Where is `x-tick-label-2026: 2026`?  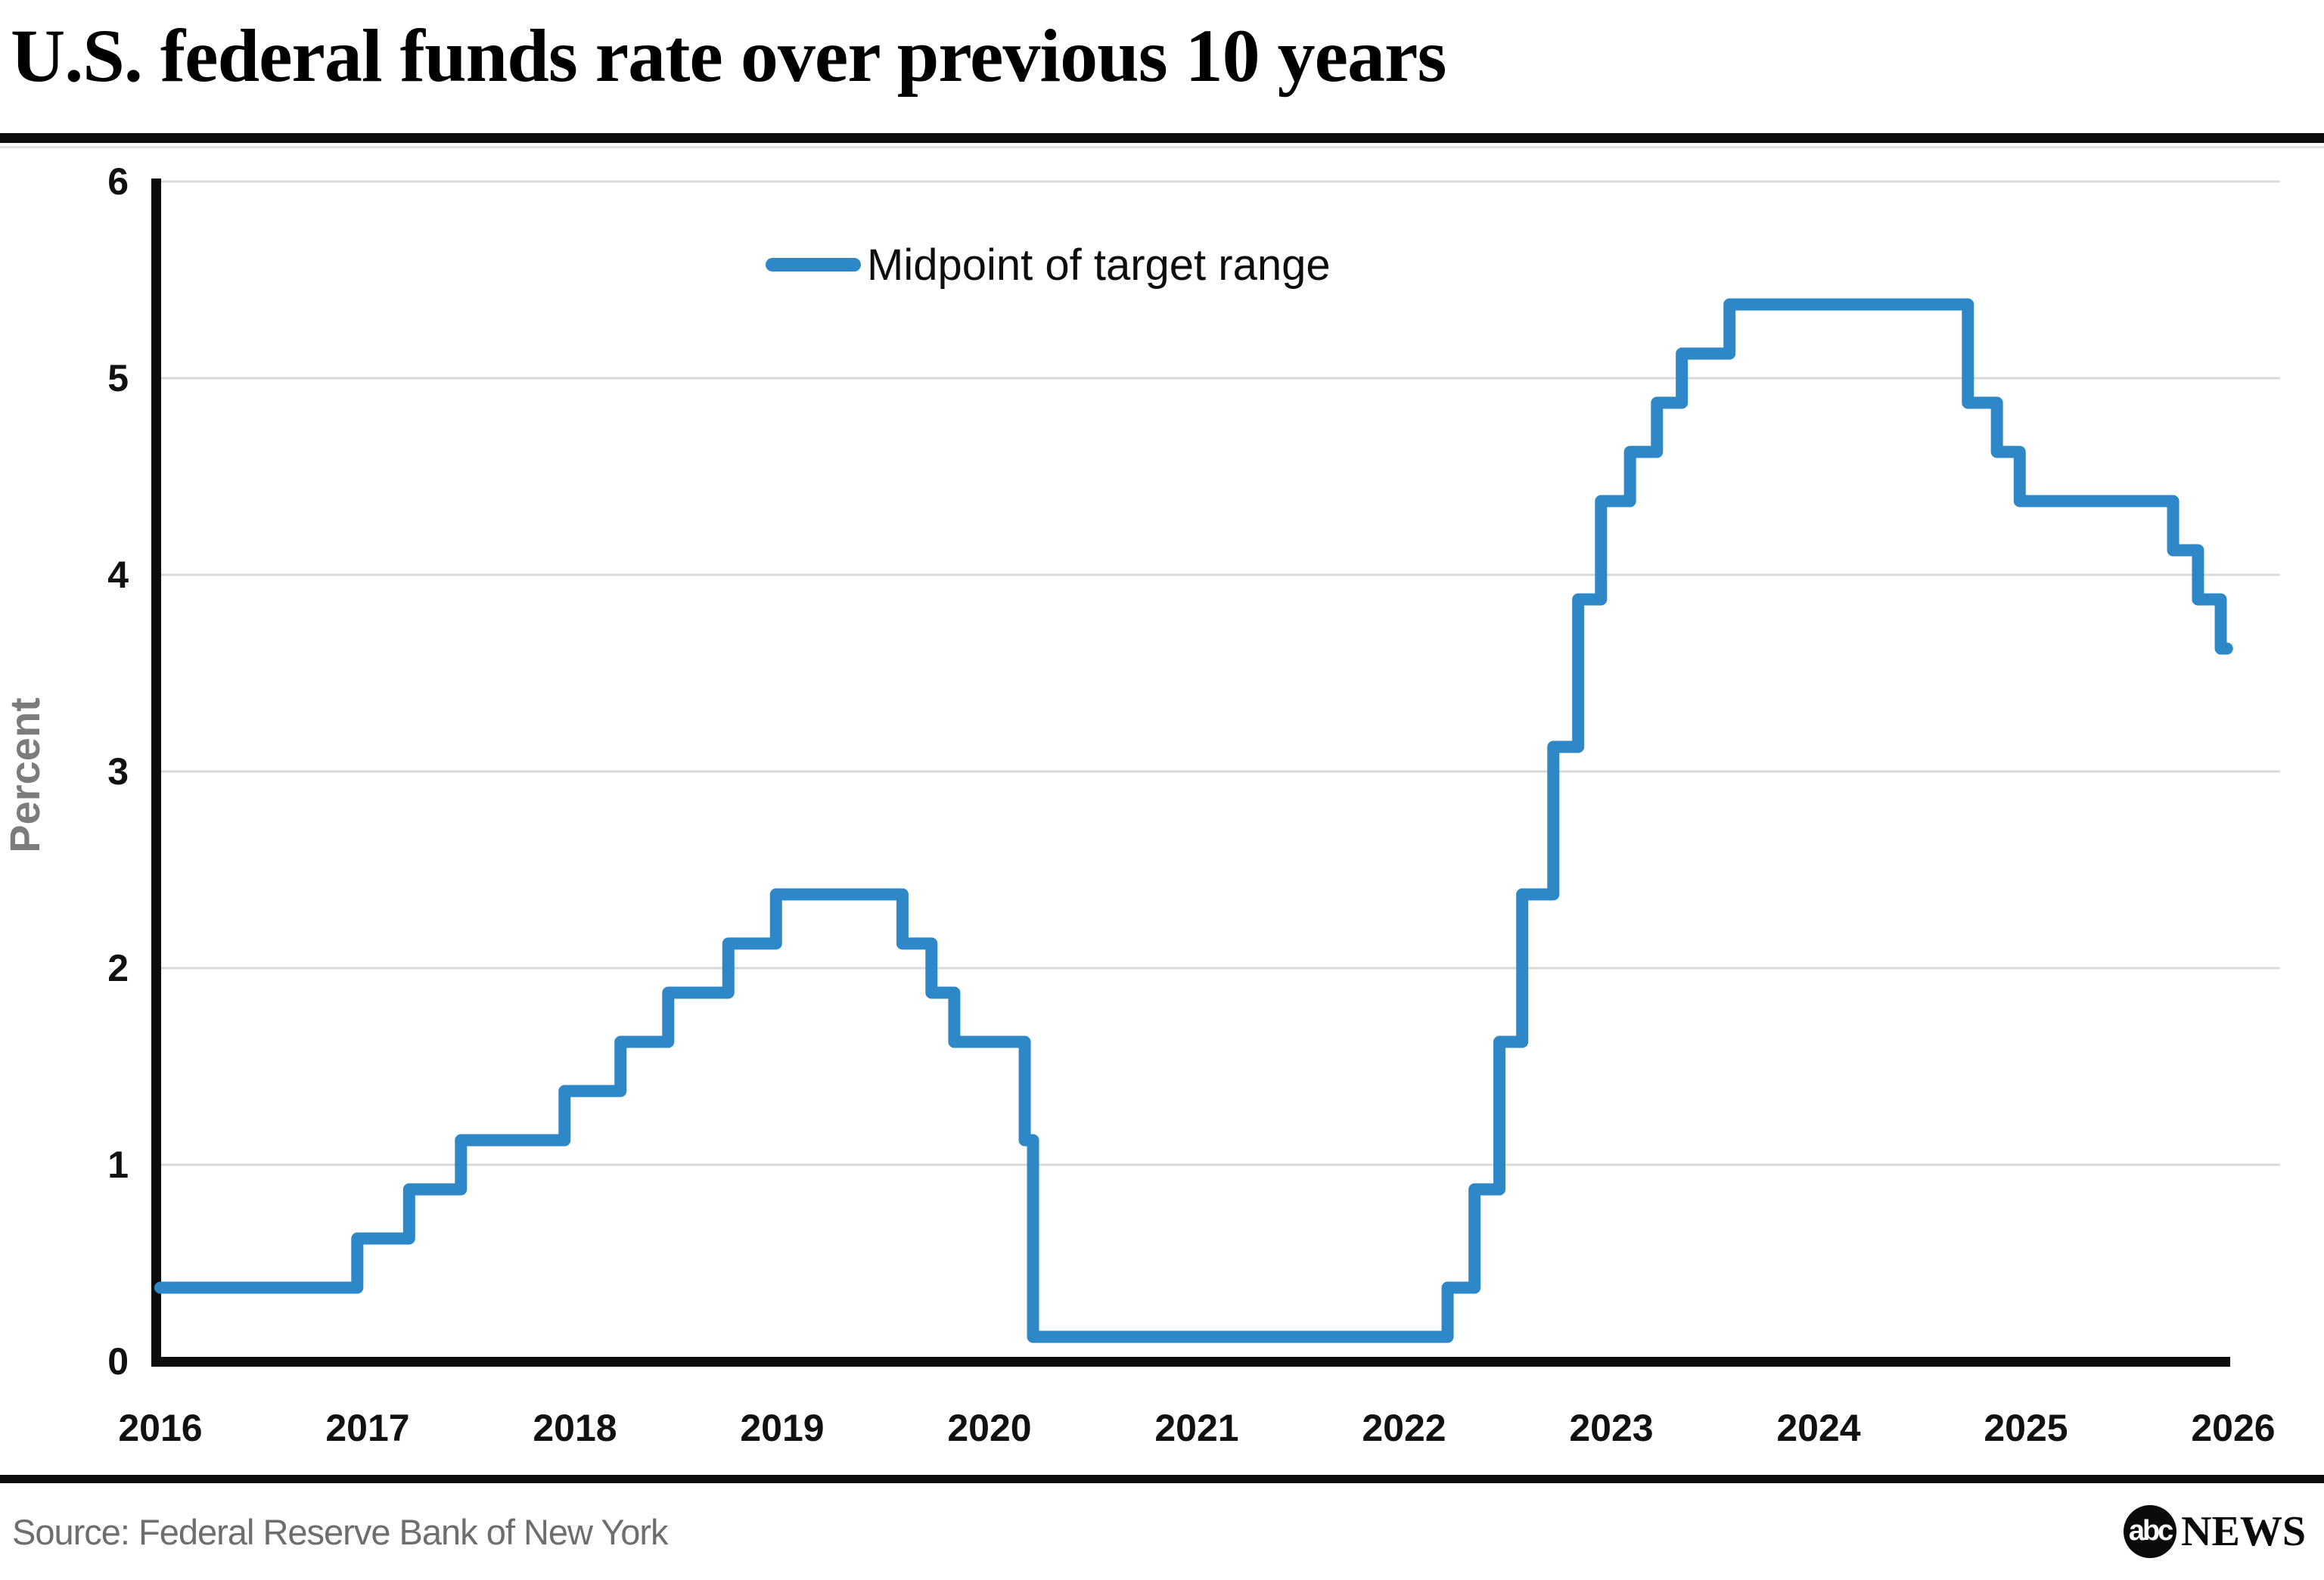
x-tick-label-2026: 2026 is located at coordinates (2233, 1428).